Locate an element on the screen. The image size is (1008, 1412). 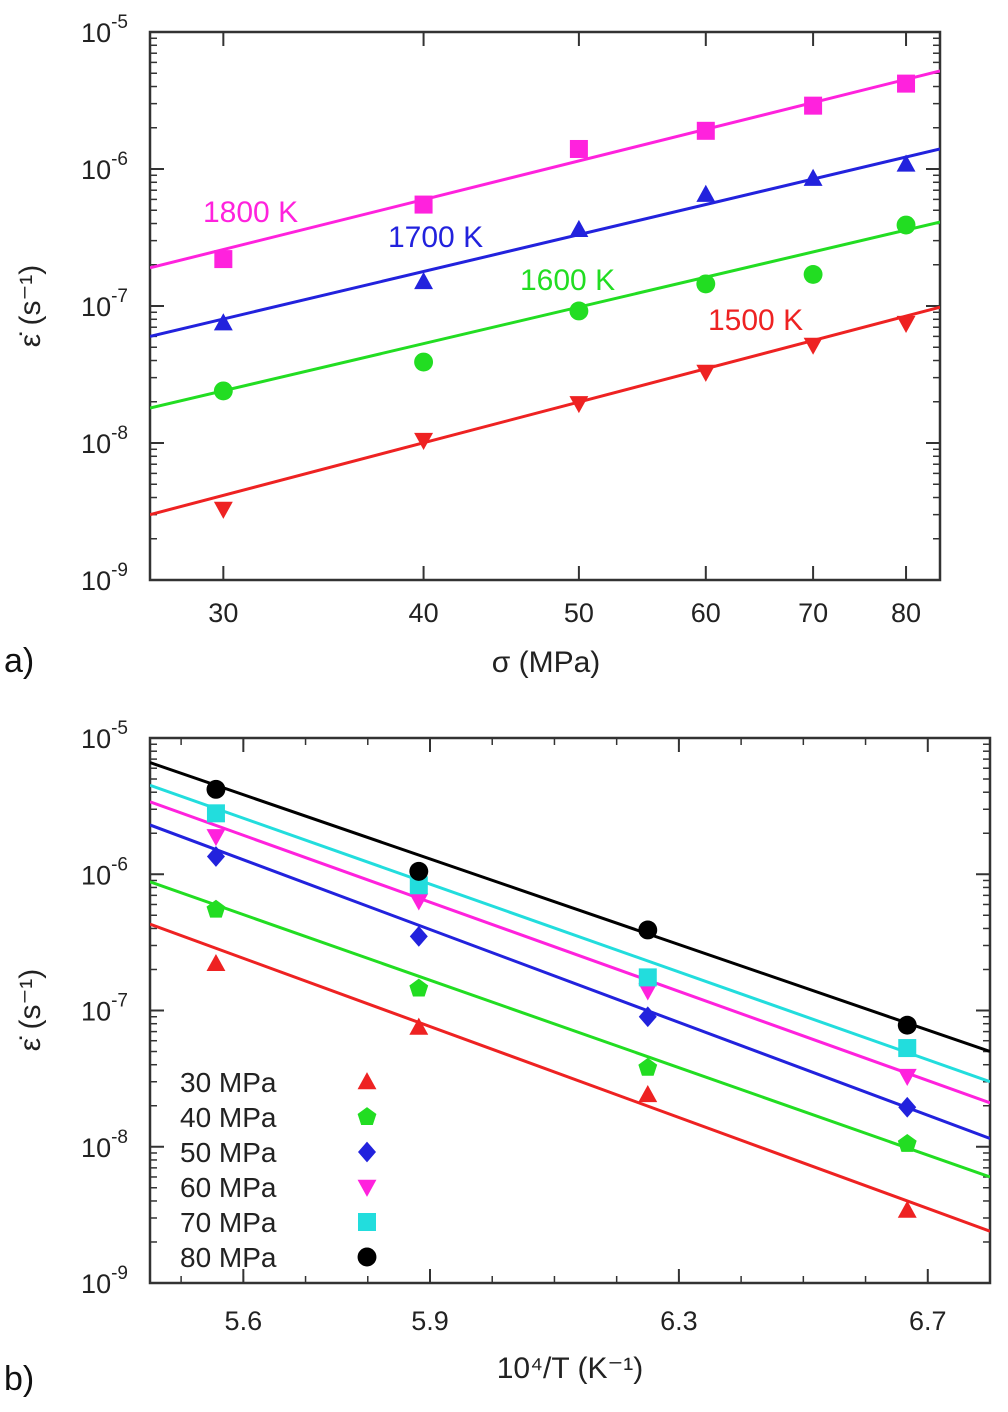
x-tick-label: 30 is located at coordinates (223, 613).